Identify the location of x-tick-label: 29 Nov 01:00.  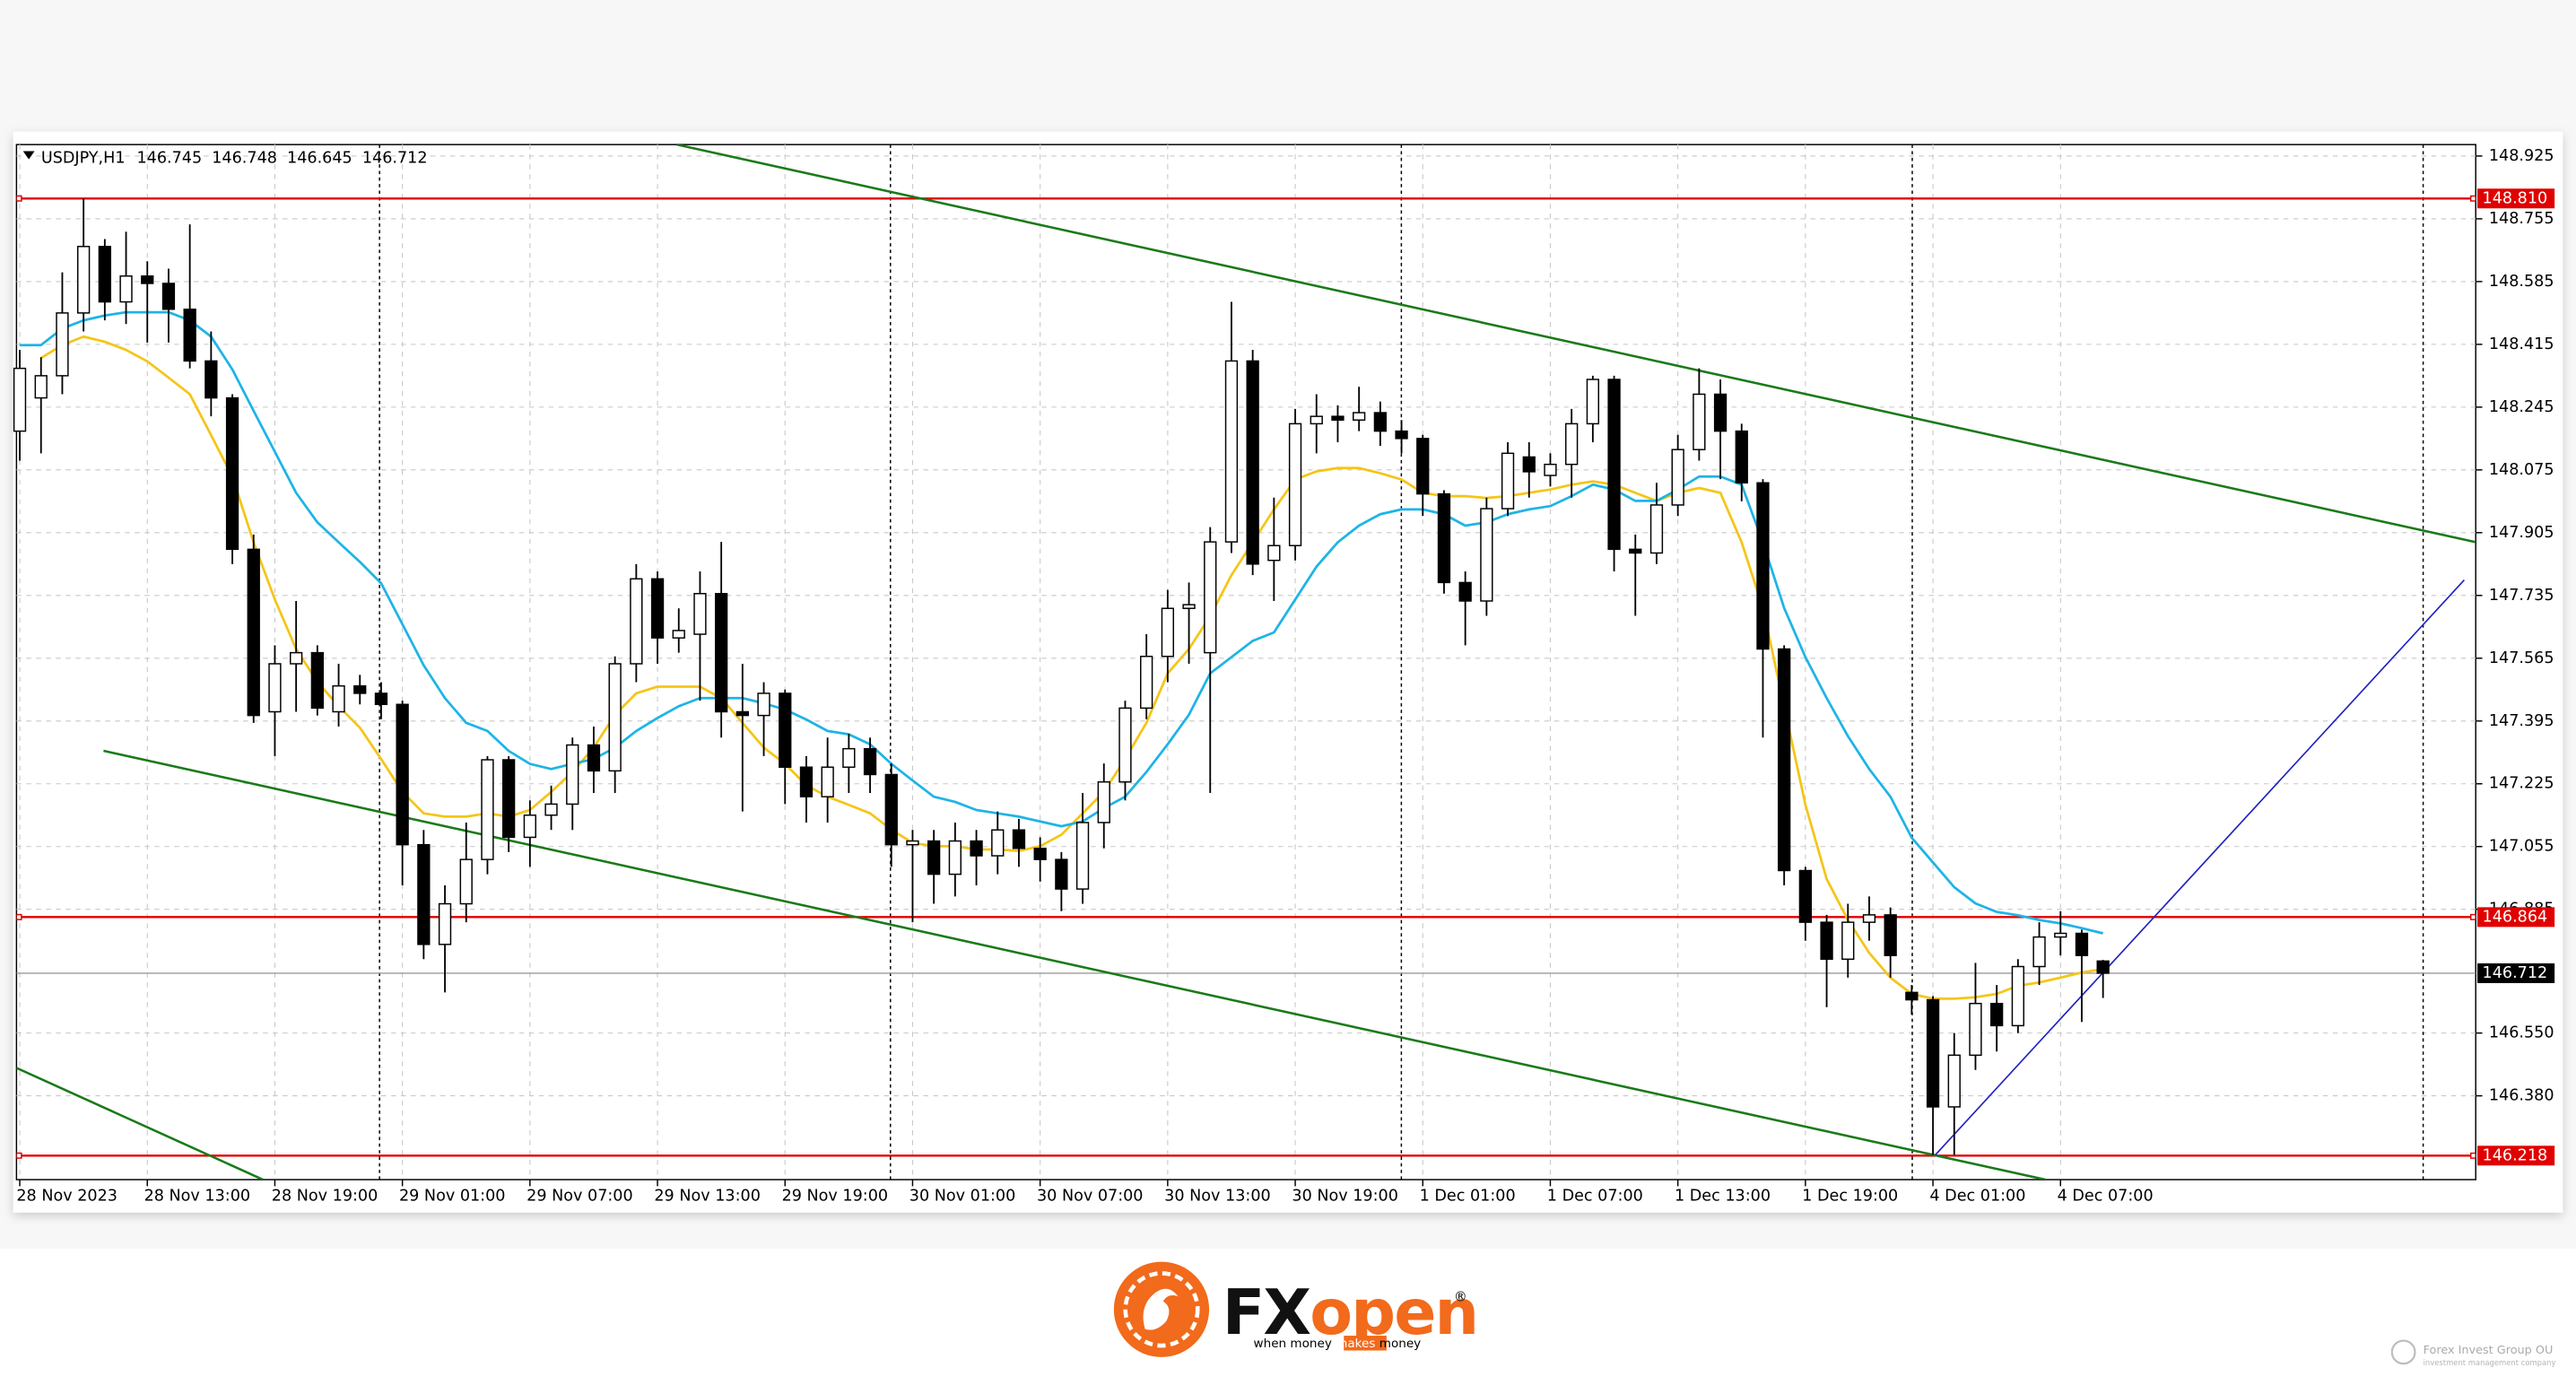
(452, 1196).